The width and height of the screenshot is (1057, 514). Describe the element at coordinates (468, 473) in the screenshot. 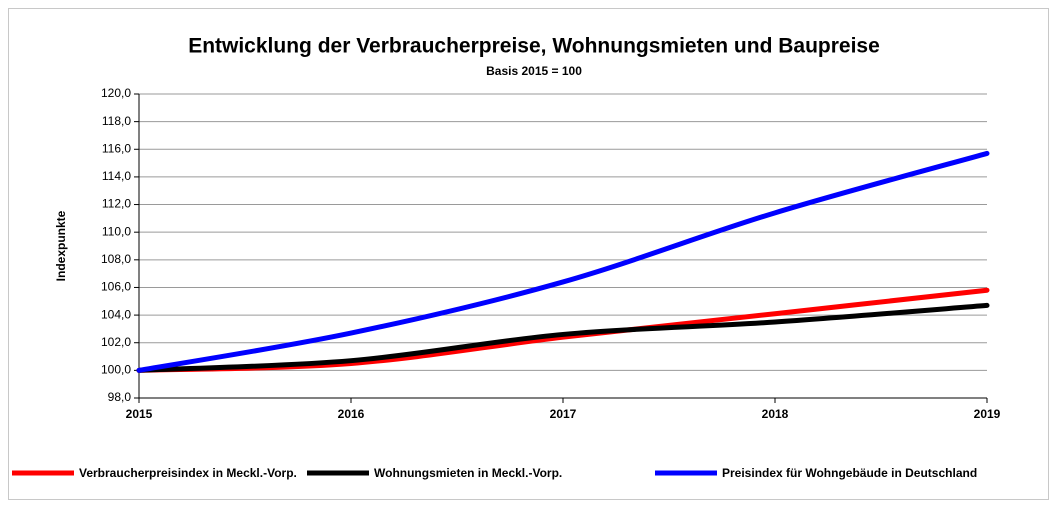

I see `legend-label: Wohnungsmieten in Meckl.-Vorp.` at that location.